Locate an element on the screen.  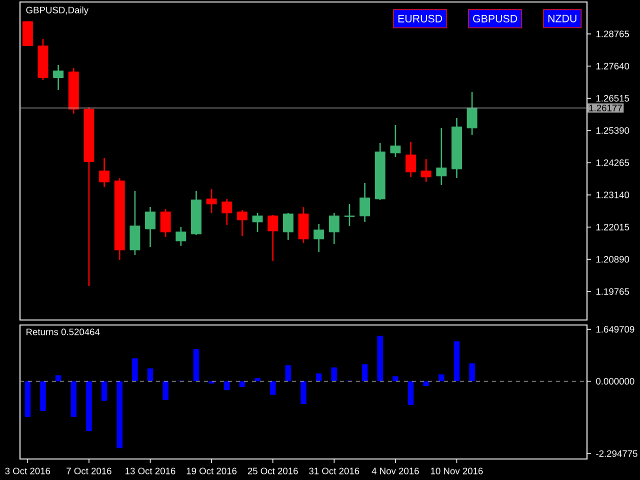
x-tick-label: 10 Nov 2016 is located at coordinates (456, 471).